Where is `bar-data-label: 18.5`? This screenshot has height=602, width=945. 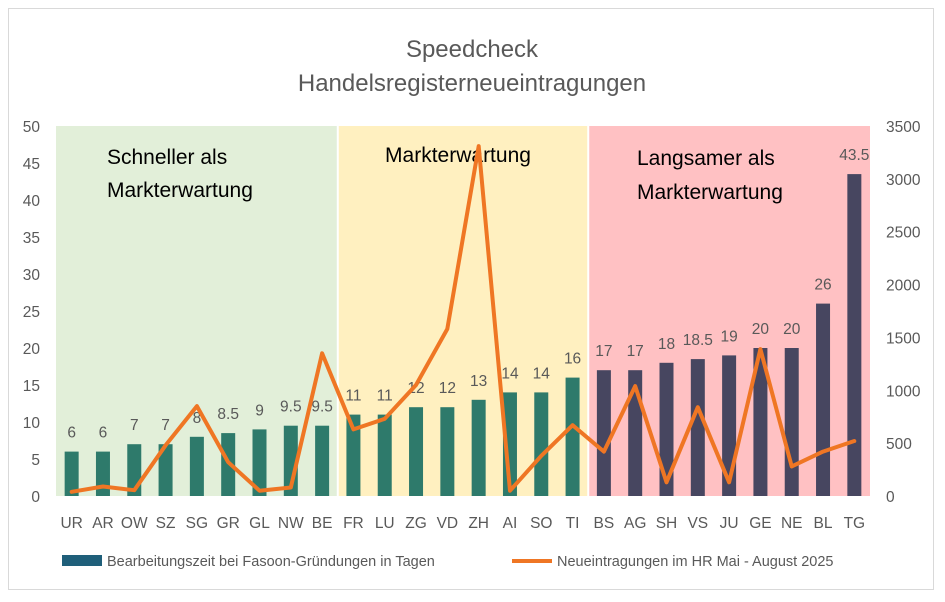
bar-data-label: 18.5 is located at coordinates (698, 340).